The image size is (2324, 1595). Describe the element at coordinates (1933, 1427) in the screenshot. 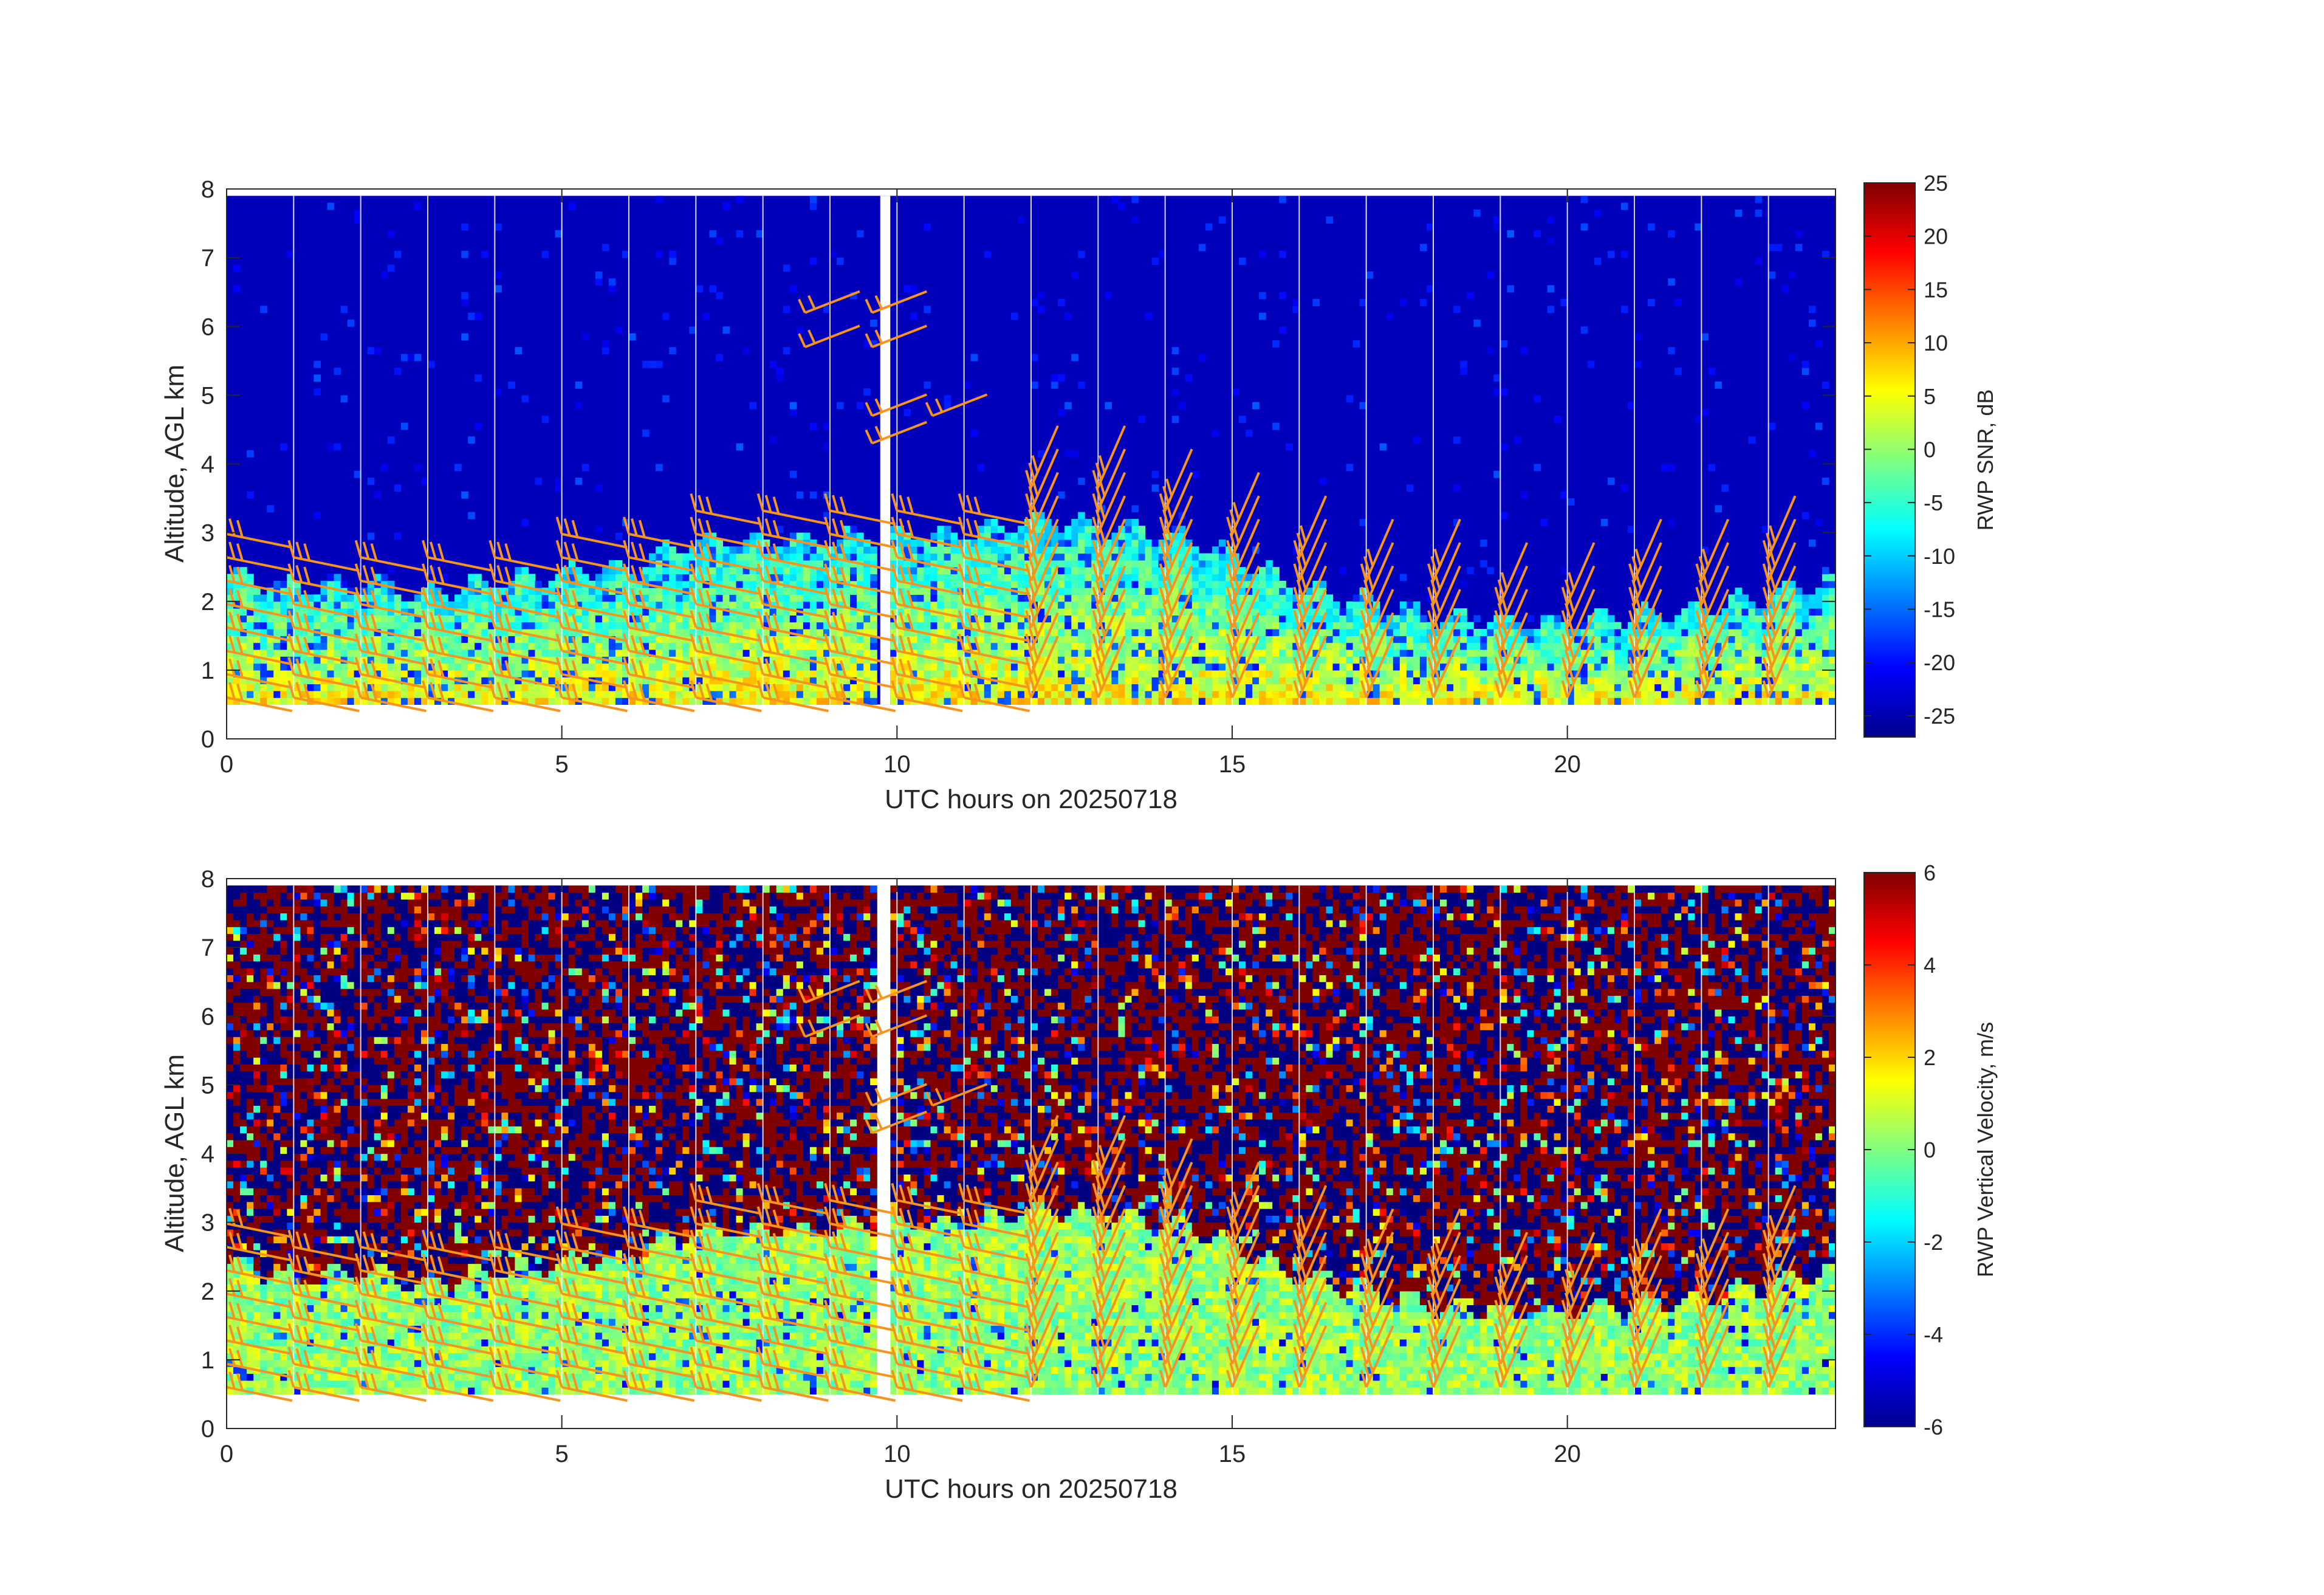

I see `colorbar-tick-label: -6` at that location.